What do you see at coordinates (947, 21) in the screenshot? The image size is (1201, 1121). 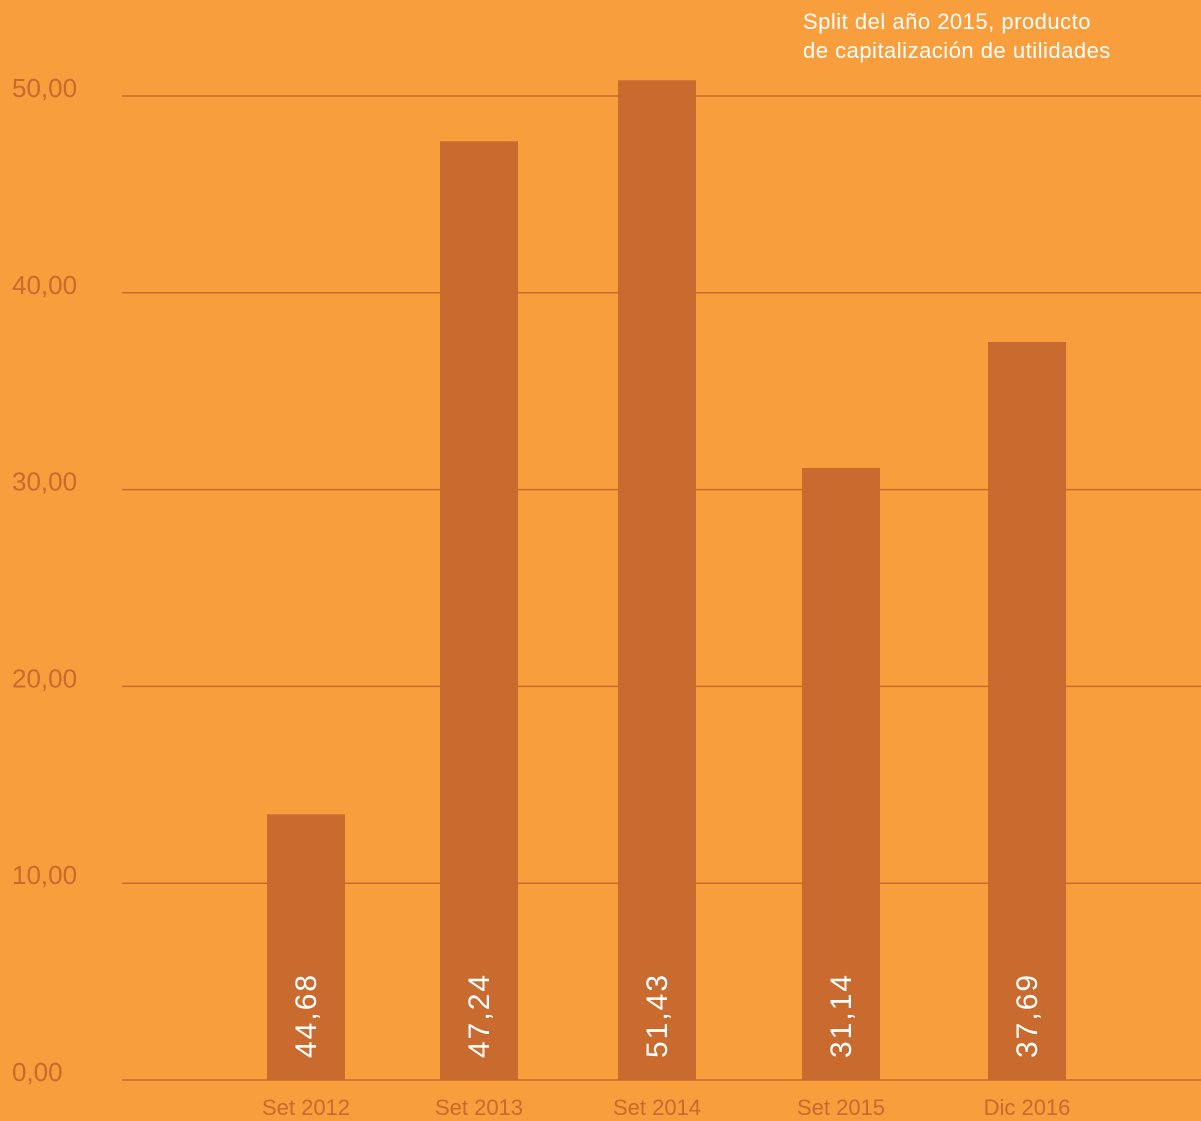 I see `annotation-line-1: Split del año 2015, producto` at bounding box center [947, 21].